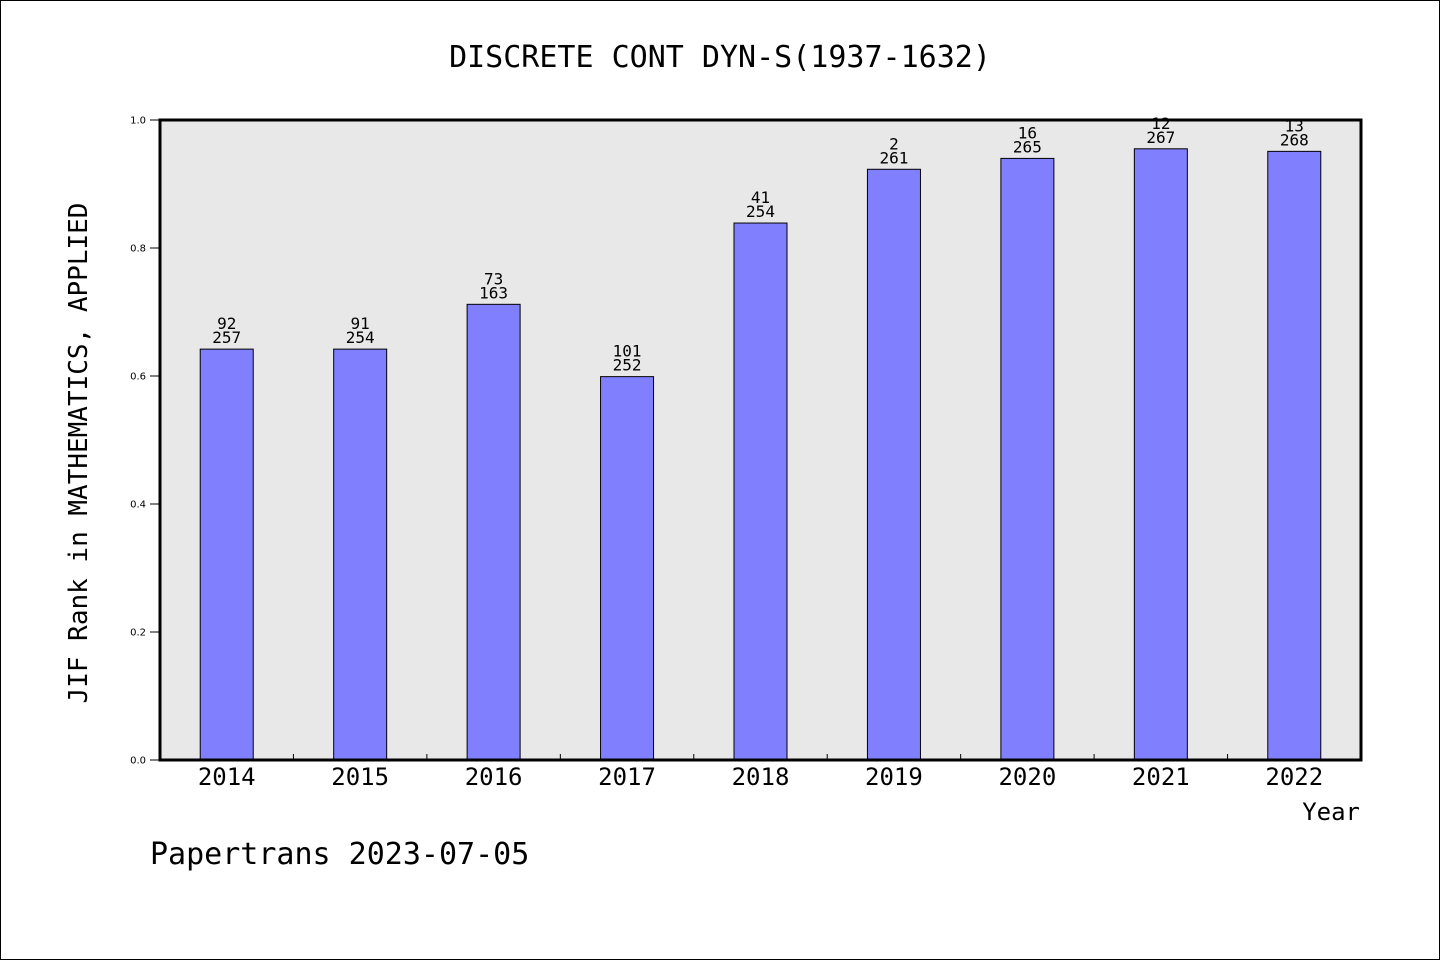 Image resolution: width=1440 pixels, height=960 pixels. I want to click on bar-label-total-2019: 261, so click(893, 157).